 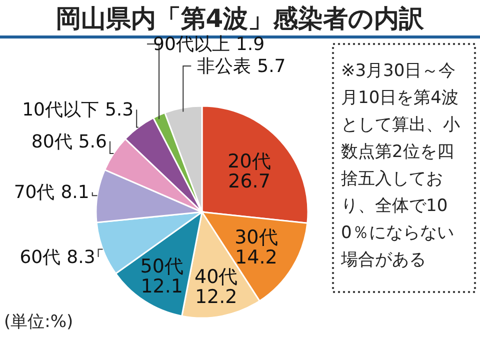 What do you see at coordinates (216, 277) in the screenshot?
I see `slice-label: 40代` at bounding box center [216, 277].